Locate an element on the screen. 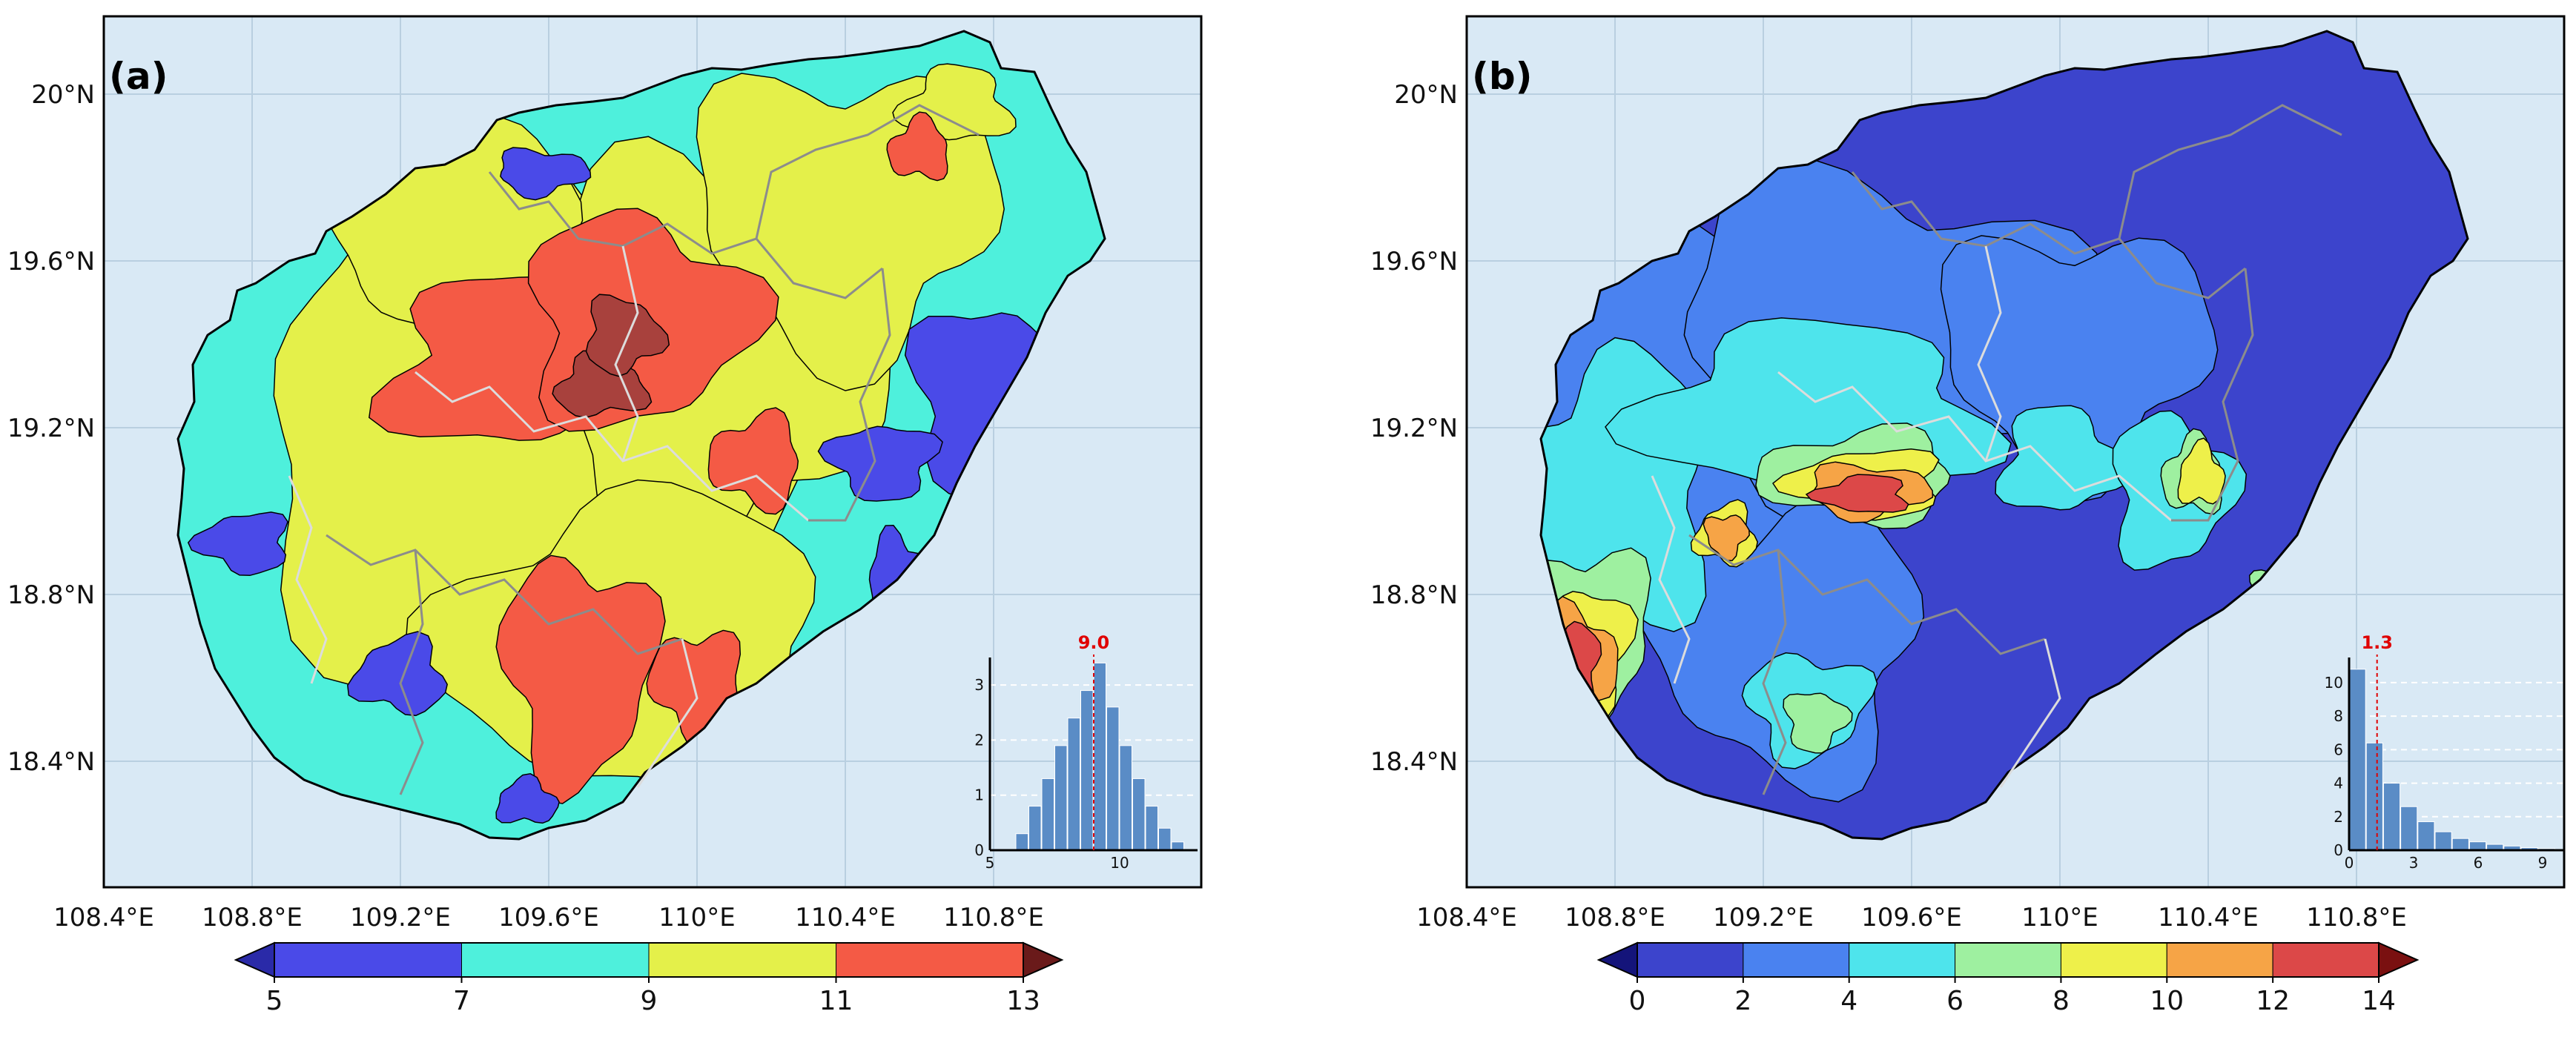 The image size is (2576, 1037). panel-label: (b) is located at coordinates (1502, 76).